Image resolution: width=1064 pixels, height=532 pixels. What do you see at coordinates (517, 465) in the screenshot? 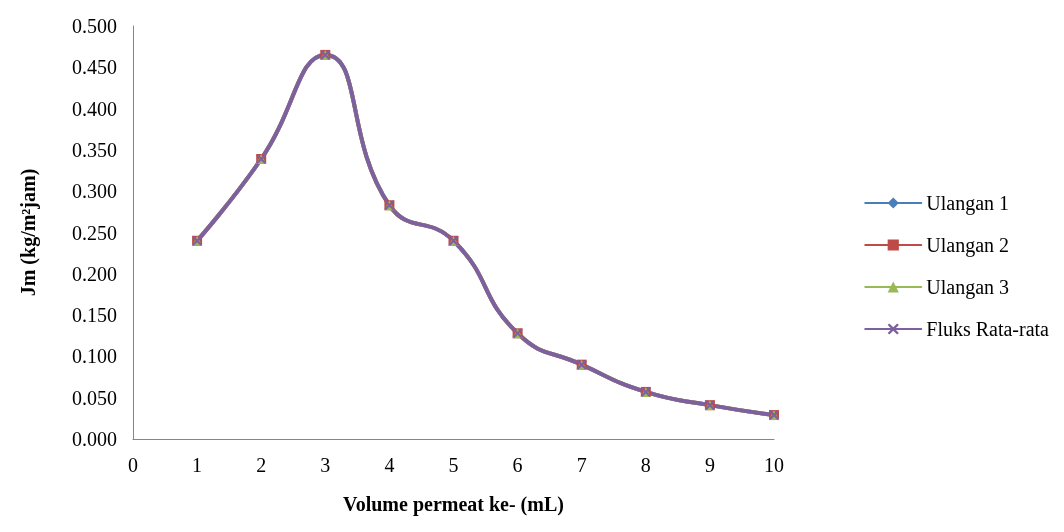
I see `x-tick-label: 6` at bounding box center [517, 465].